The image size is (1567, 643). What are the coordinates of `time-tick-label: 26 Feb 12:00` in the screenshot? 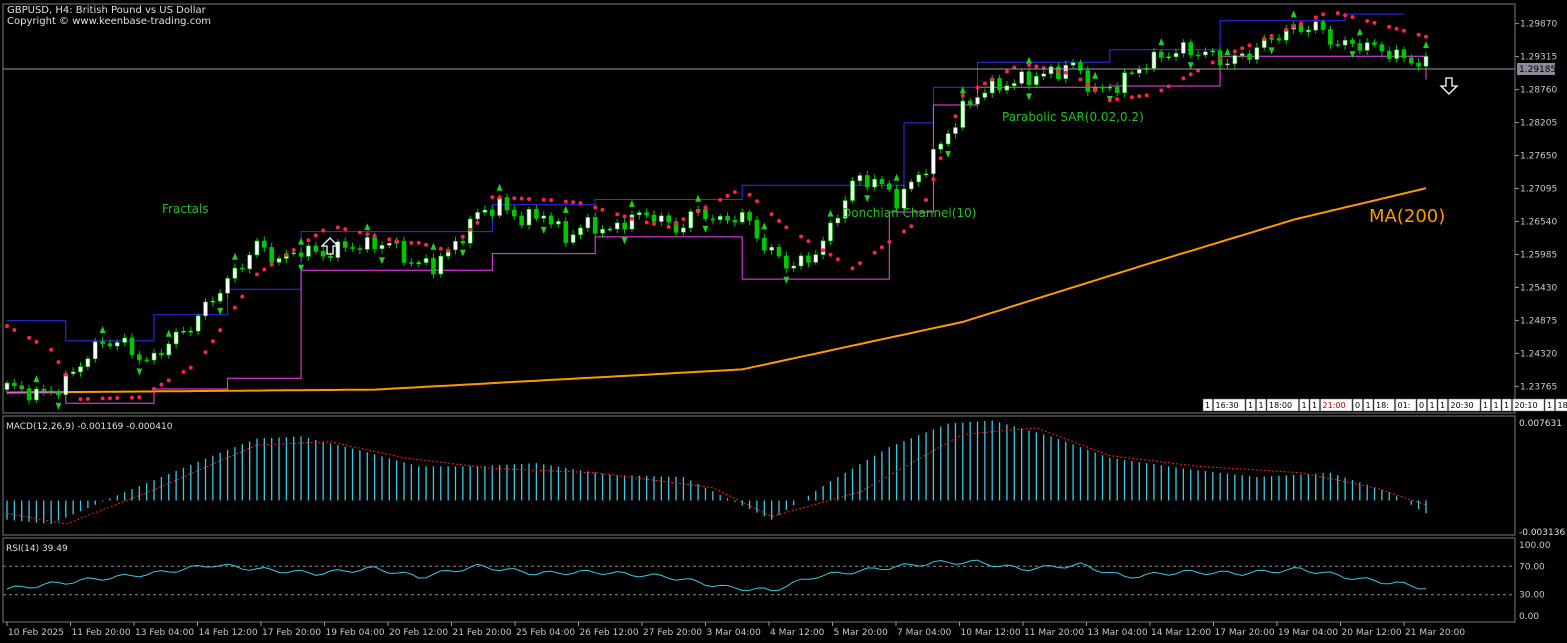 It's located at (609, 633).